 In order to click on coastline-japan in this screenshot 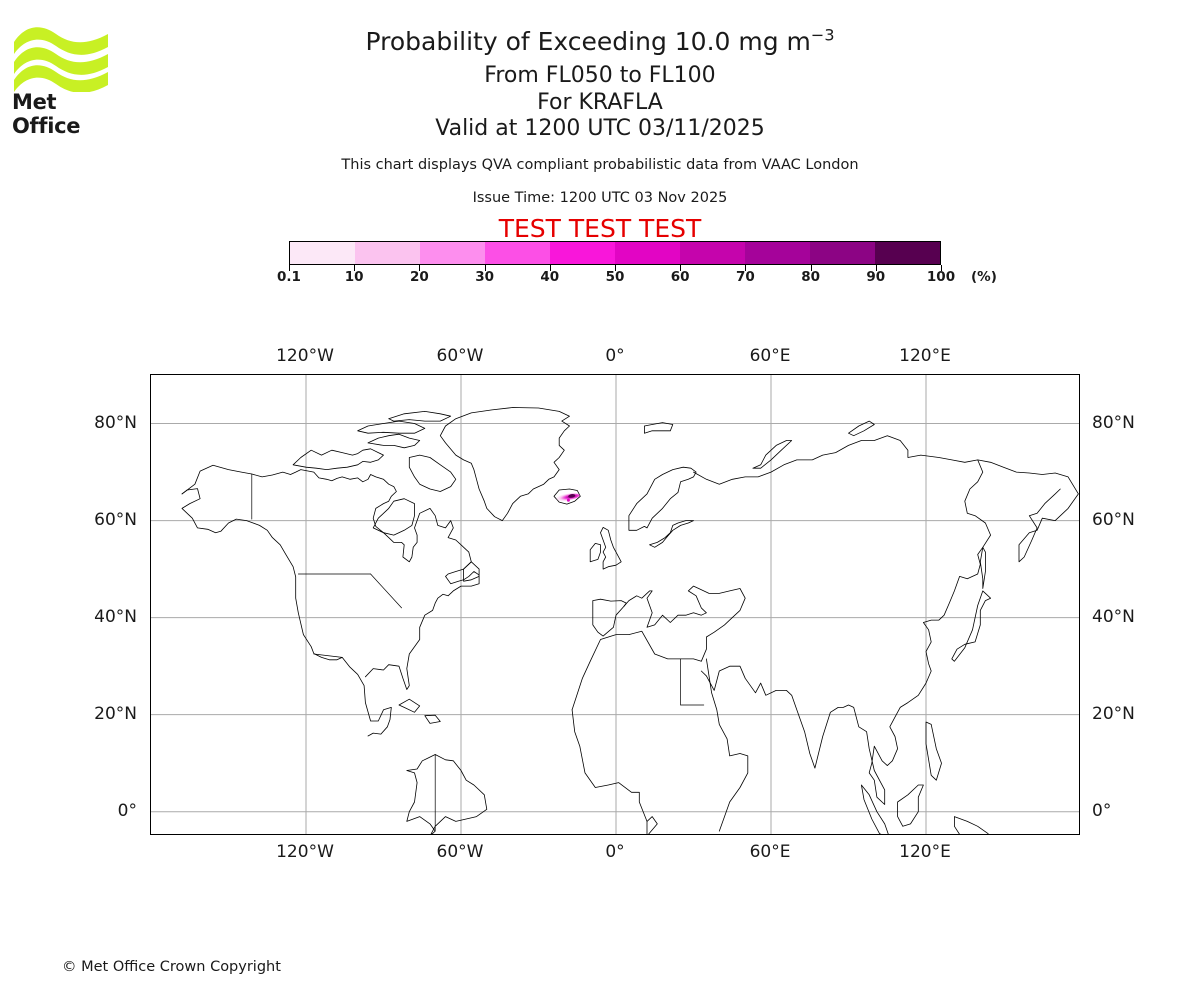, I will do `click(971, 626)`.